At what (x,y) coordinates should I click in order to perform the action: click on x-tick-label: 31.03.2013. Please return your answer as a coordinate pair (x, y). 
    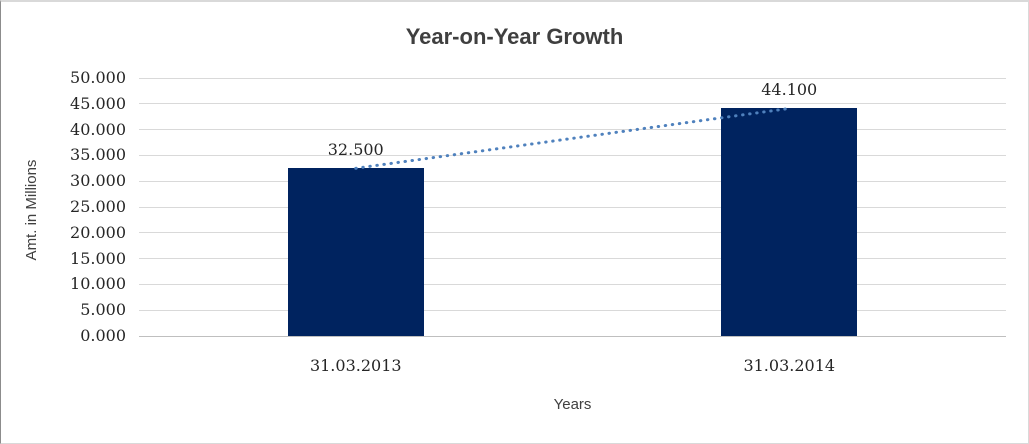
    Looking at the image, I should click on (355, 365).